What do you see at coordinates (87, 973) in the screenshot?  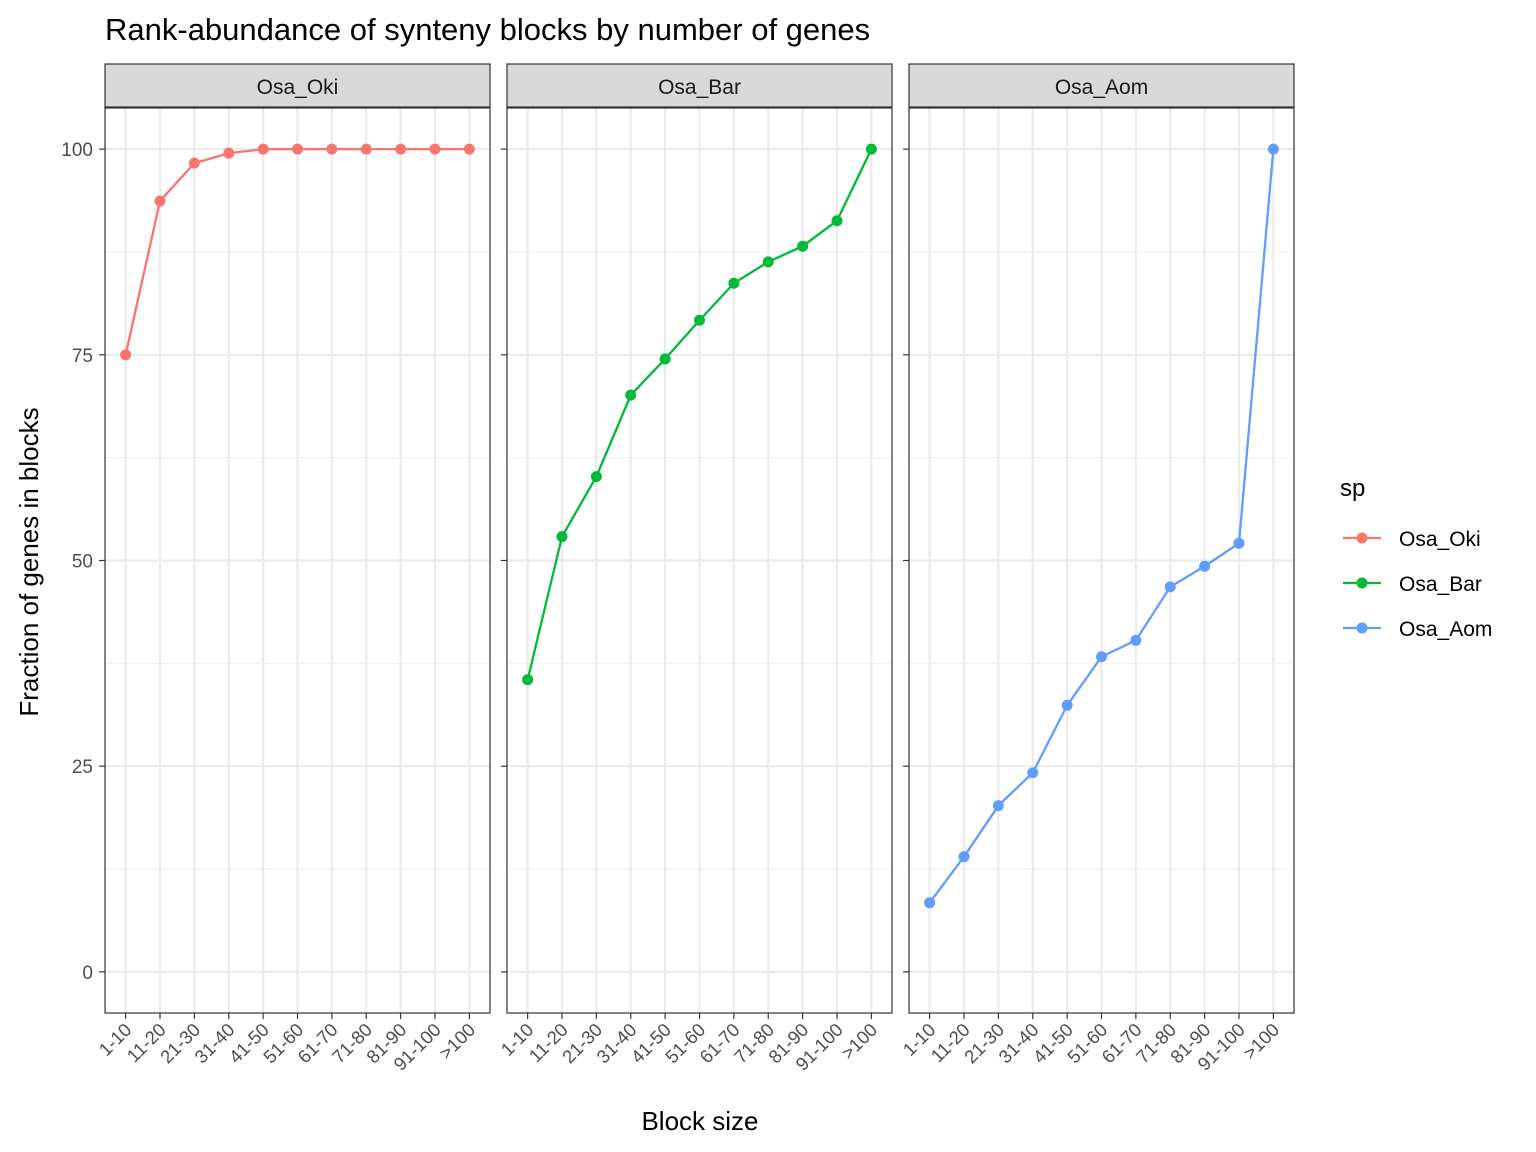 I see `y-tick-label: 0` at bounding box center [87, 973].